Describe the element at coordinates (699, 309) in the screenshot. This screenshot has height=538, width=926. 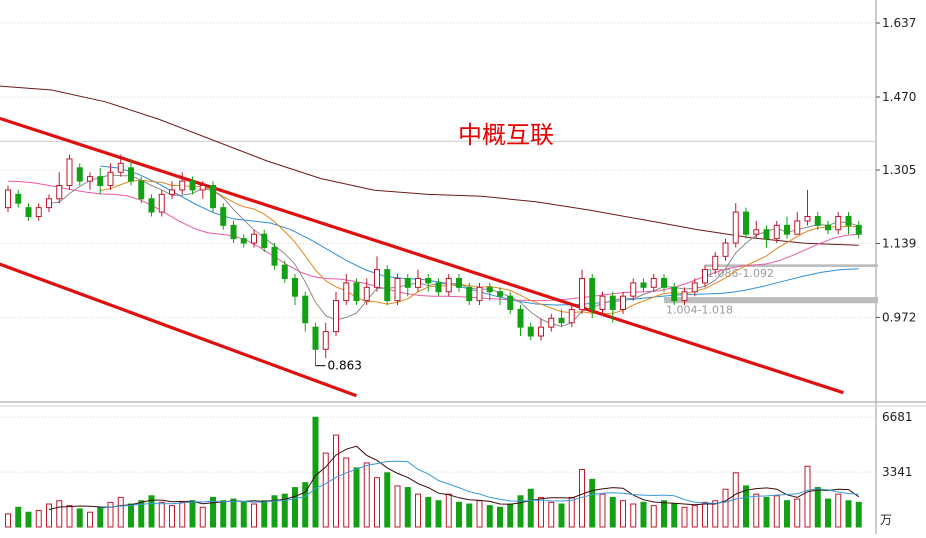
I see `price-zone-label: 1.004-1.018` at that location.